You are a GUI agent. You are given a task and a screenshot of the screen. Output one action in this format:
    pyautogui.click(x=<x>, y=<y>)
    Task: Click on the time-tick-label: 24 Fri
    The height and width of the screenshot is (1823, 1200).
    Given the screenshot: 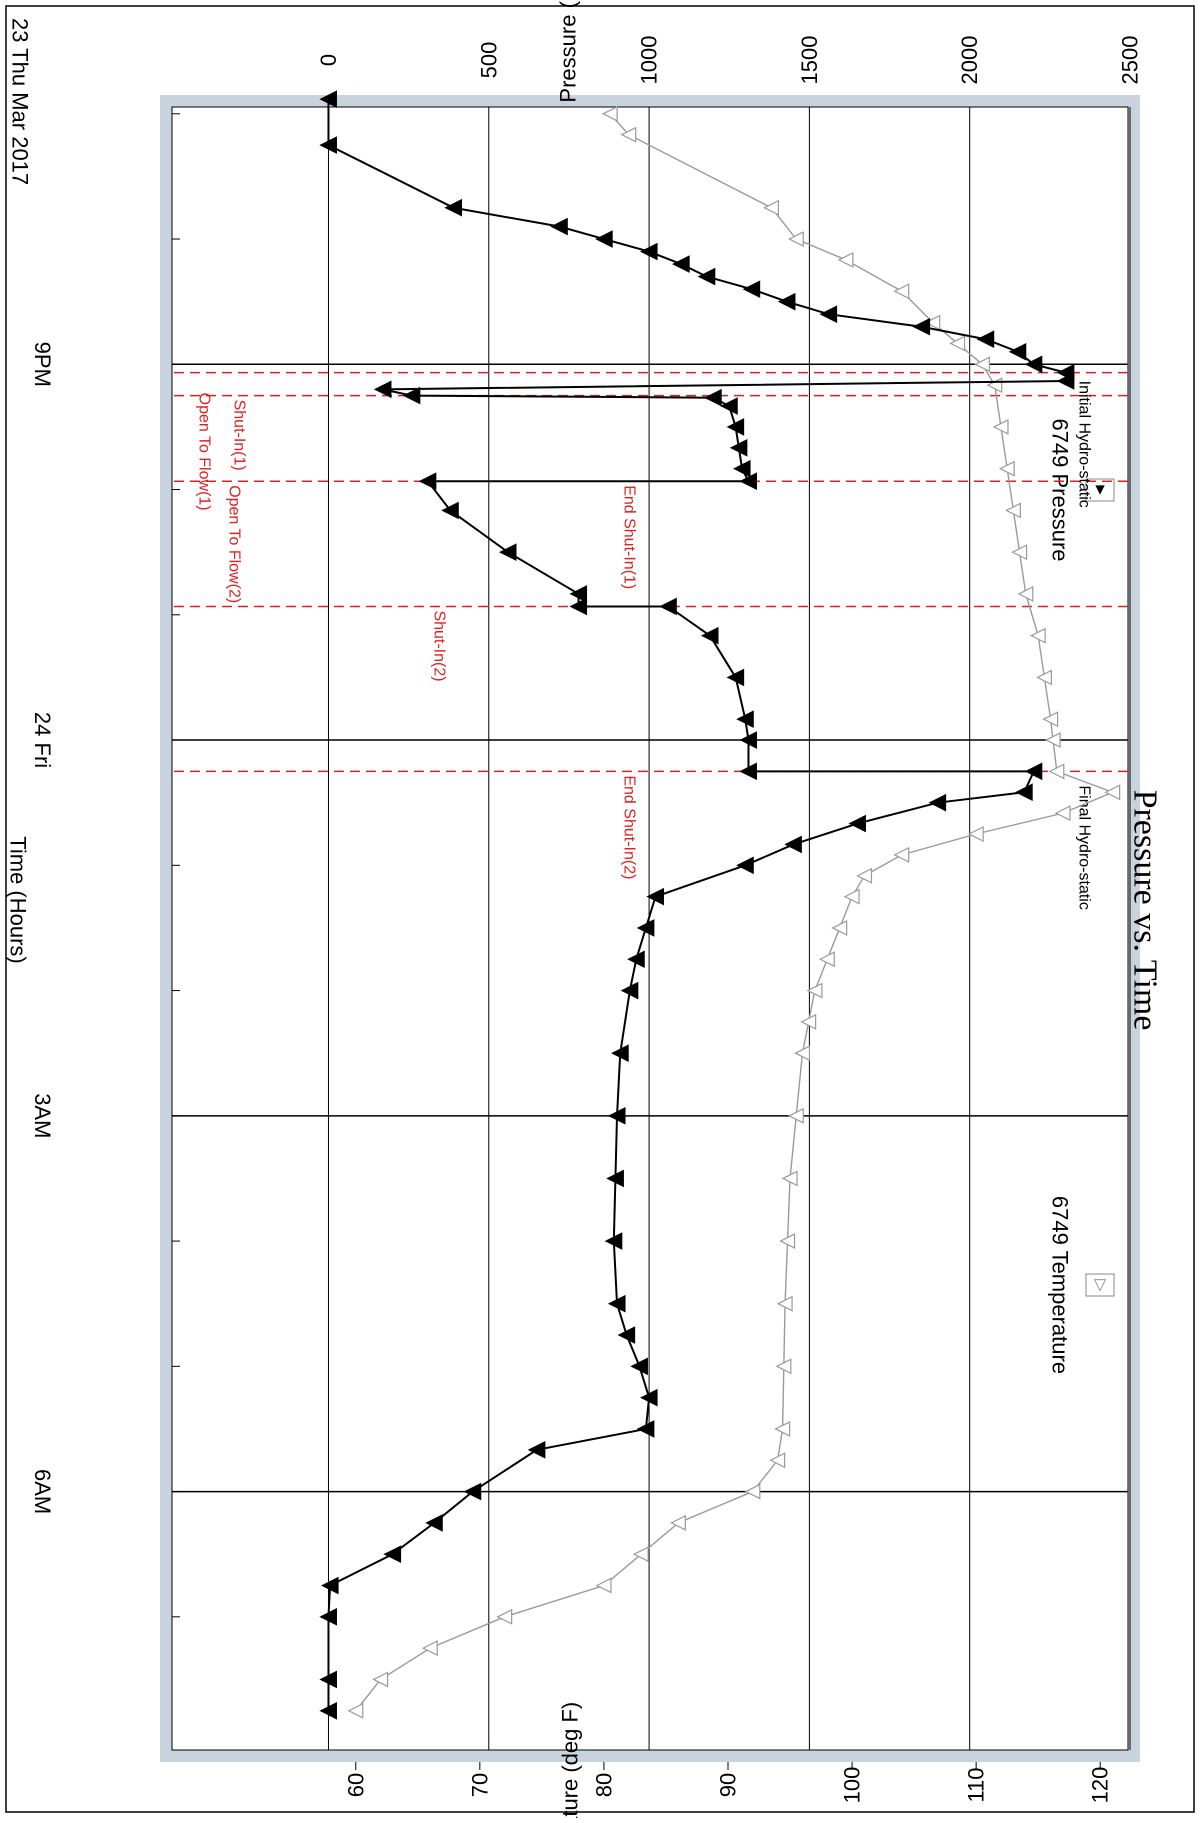 What is the action you would take?
    pyautogui.click(x=42, y=740)
    